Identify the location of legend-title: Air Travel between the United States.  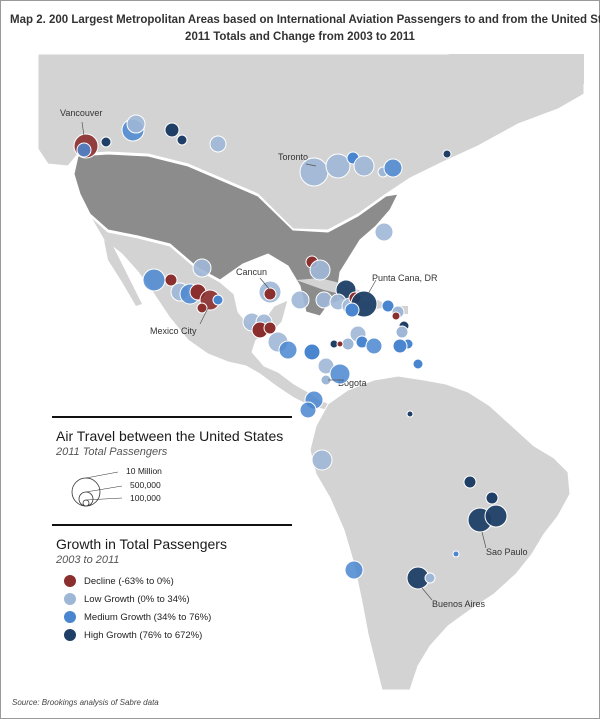
(170, 436).